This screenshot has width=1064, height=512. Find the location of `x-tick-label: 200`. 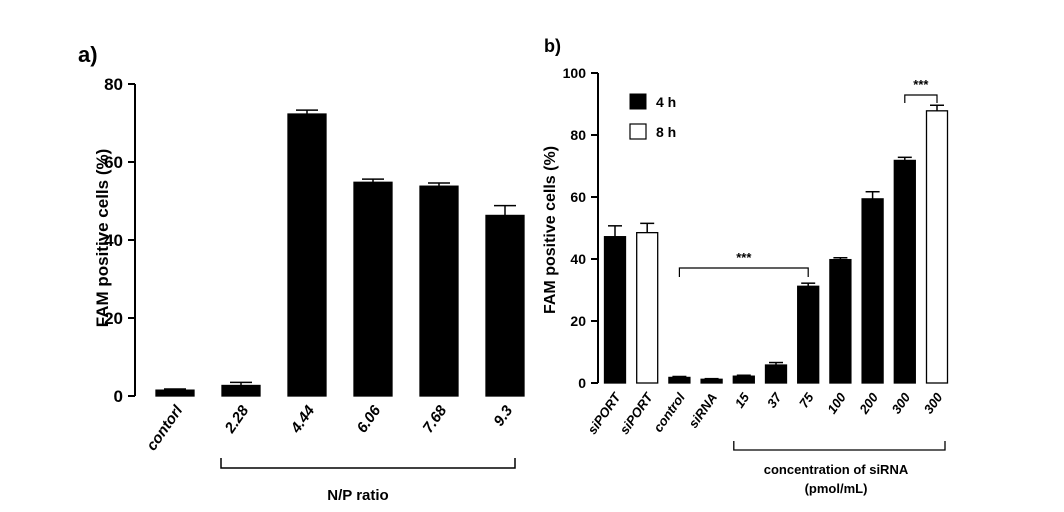

x-tick-label: 200 is located at coordinates (869, 403).